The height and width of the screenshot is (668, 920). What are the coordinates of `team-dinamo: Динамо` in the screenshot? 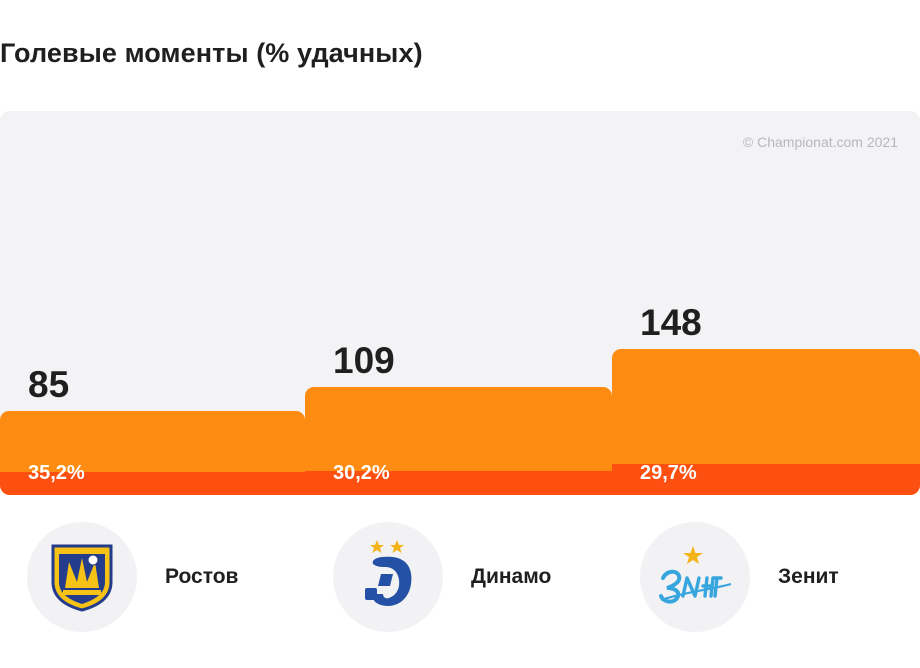 It's located at (442, 577).